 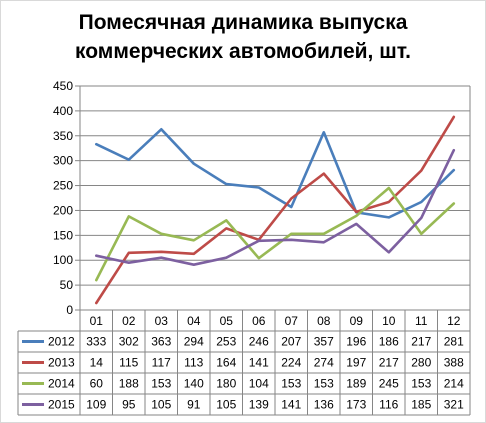 I want to click on data-table-cell: 294, so click(x=194, y=342).